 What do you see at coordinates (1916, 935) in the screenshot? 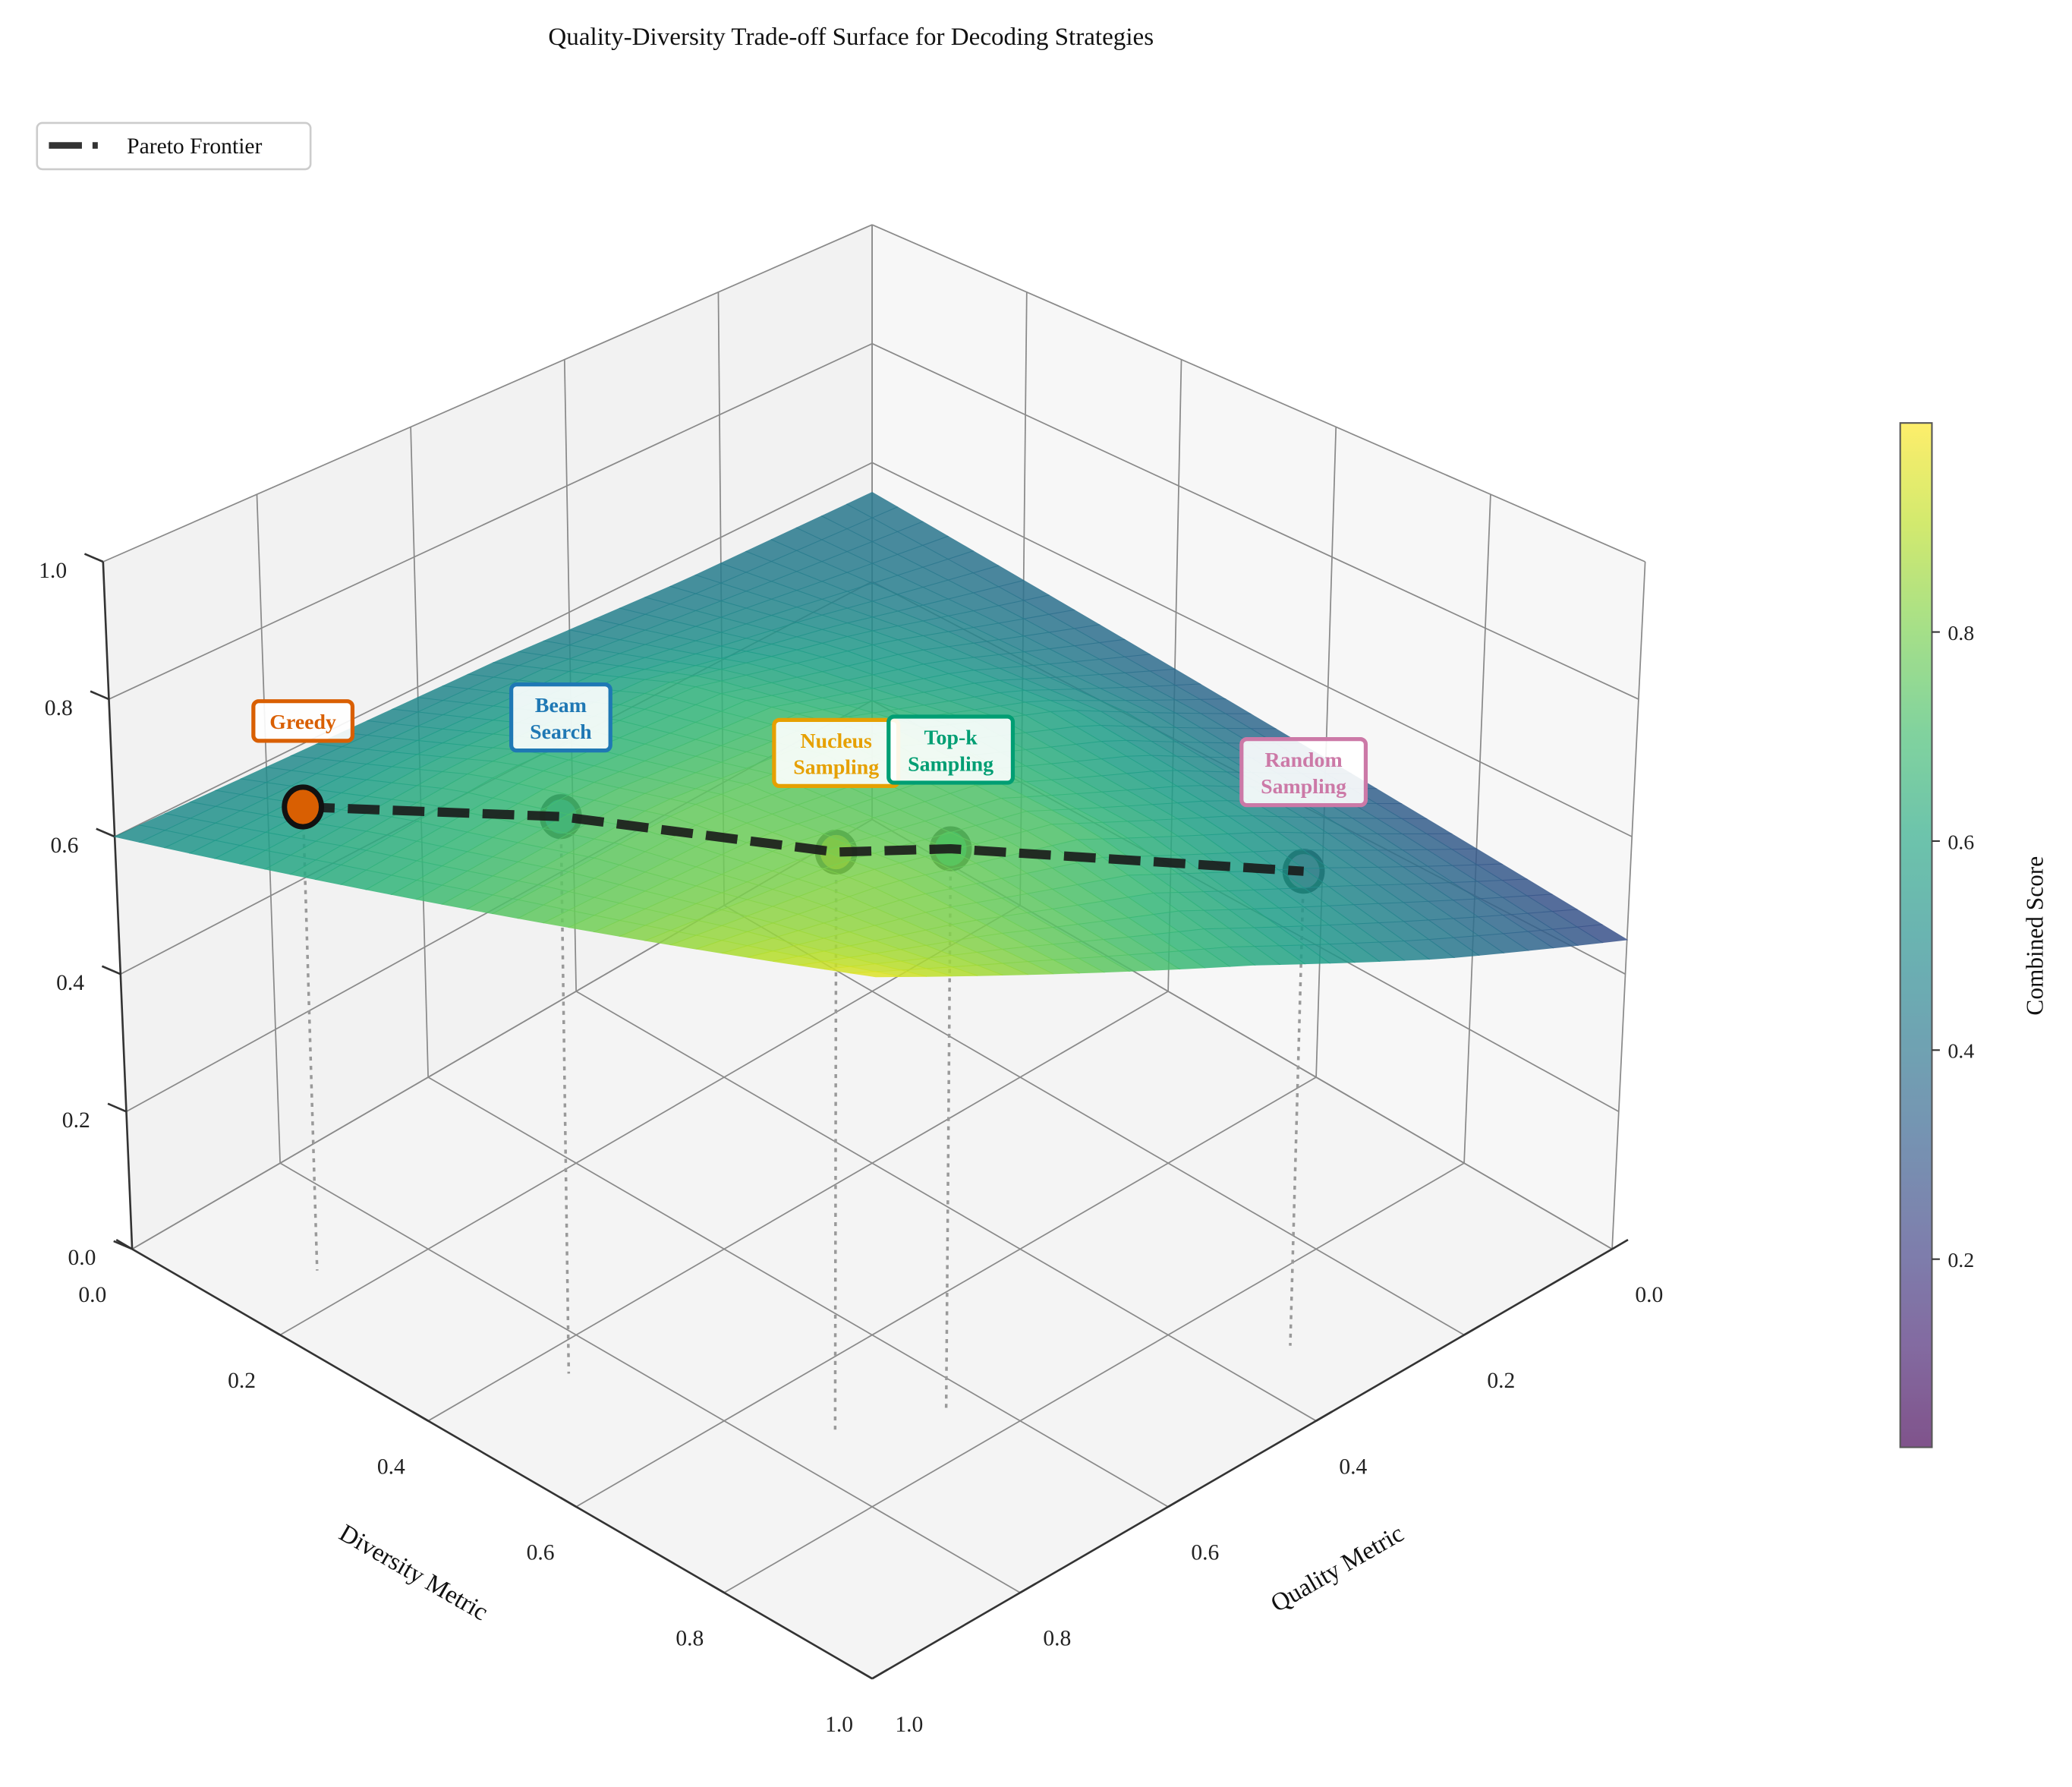
I see `colorbar-gradient` at bounding box center [1916, 935].